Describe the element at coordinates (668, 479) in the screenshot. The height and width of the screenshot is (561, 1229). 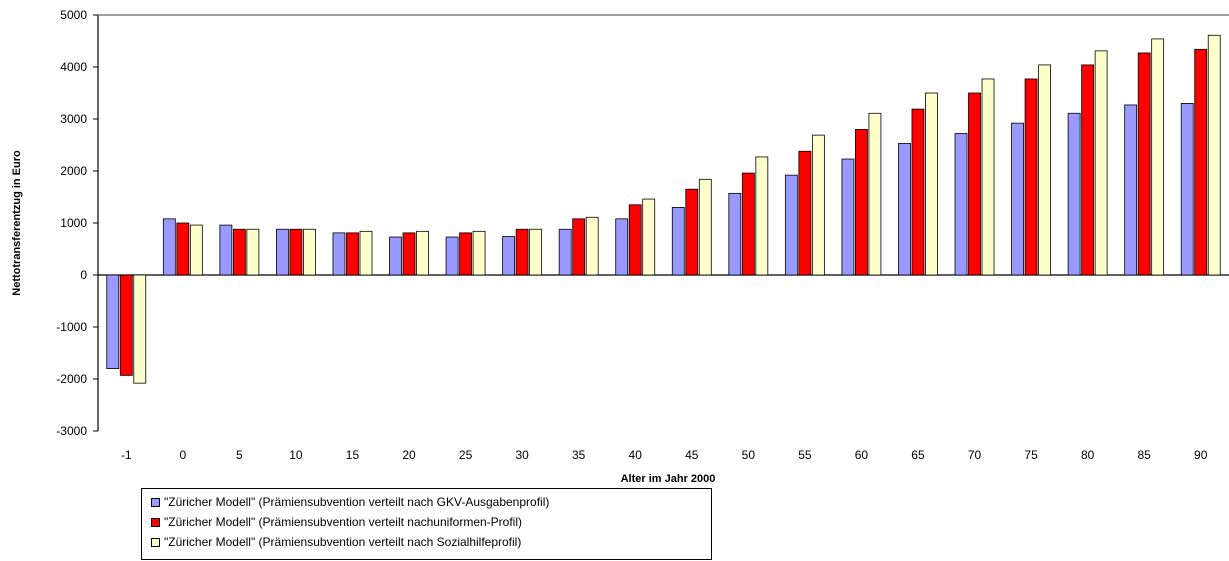
I see `x-axis-title: Alter im Jahr 2000` at that location.